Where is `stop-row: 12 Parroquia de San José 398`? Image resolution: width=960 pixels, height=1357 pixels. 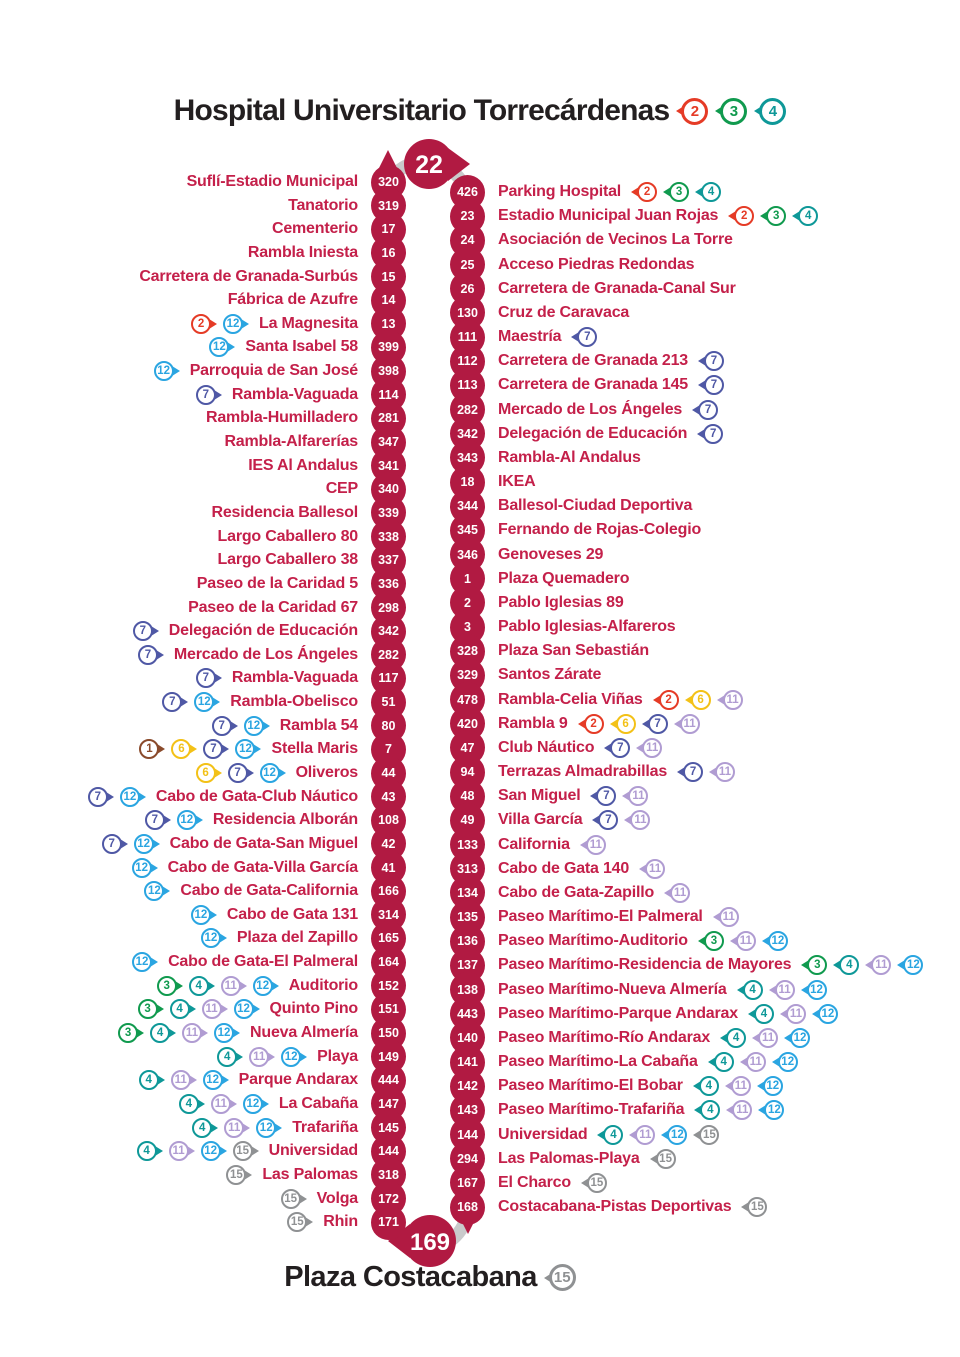 stop-row: 12 Parroquia de San José 398 is located at coordinates (279, 371).